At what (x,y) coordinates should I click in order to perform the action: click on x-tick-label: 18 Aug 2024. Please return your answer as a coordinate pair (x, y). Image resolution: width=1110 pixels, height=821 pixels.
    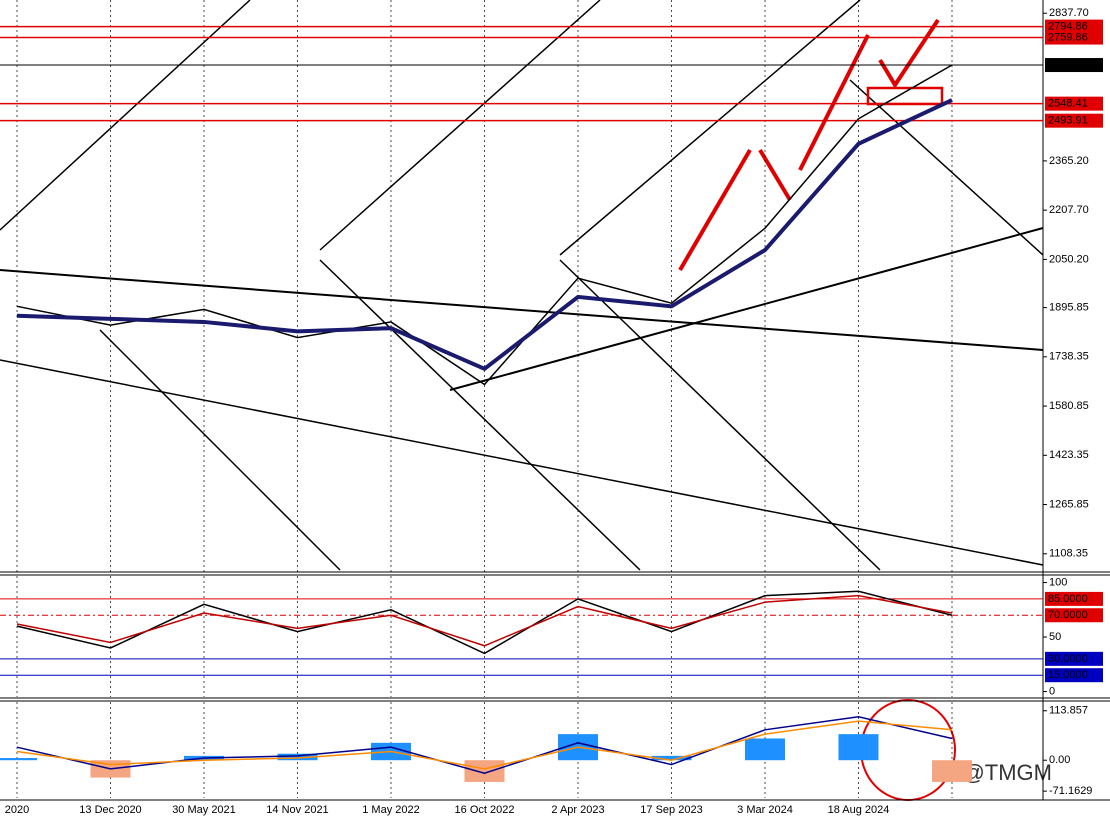
    Looking at the image, I should click on (859, 810).